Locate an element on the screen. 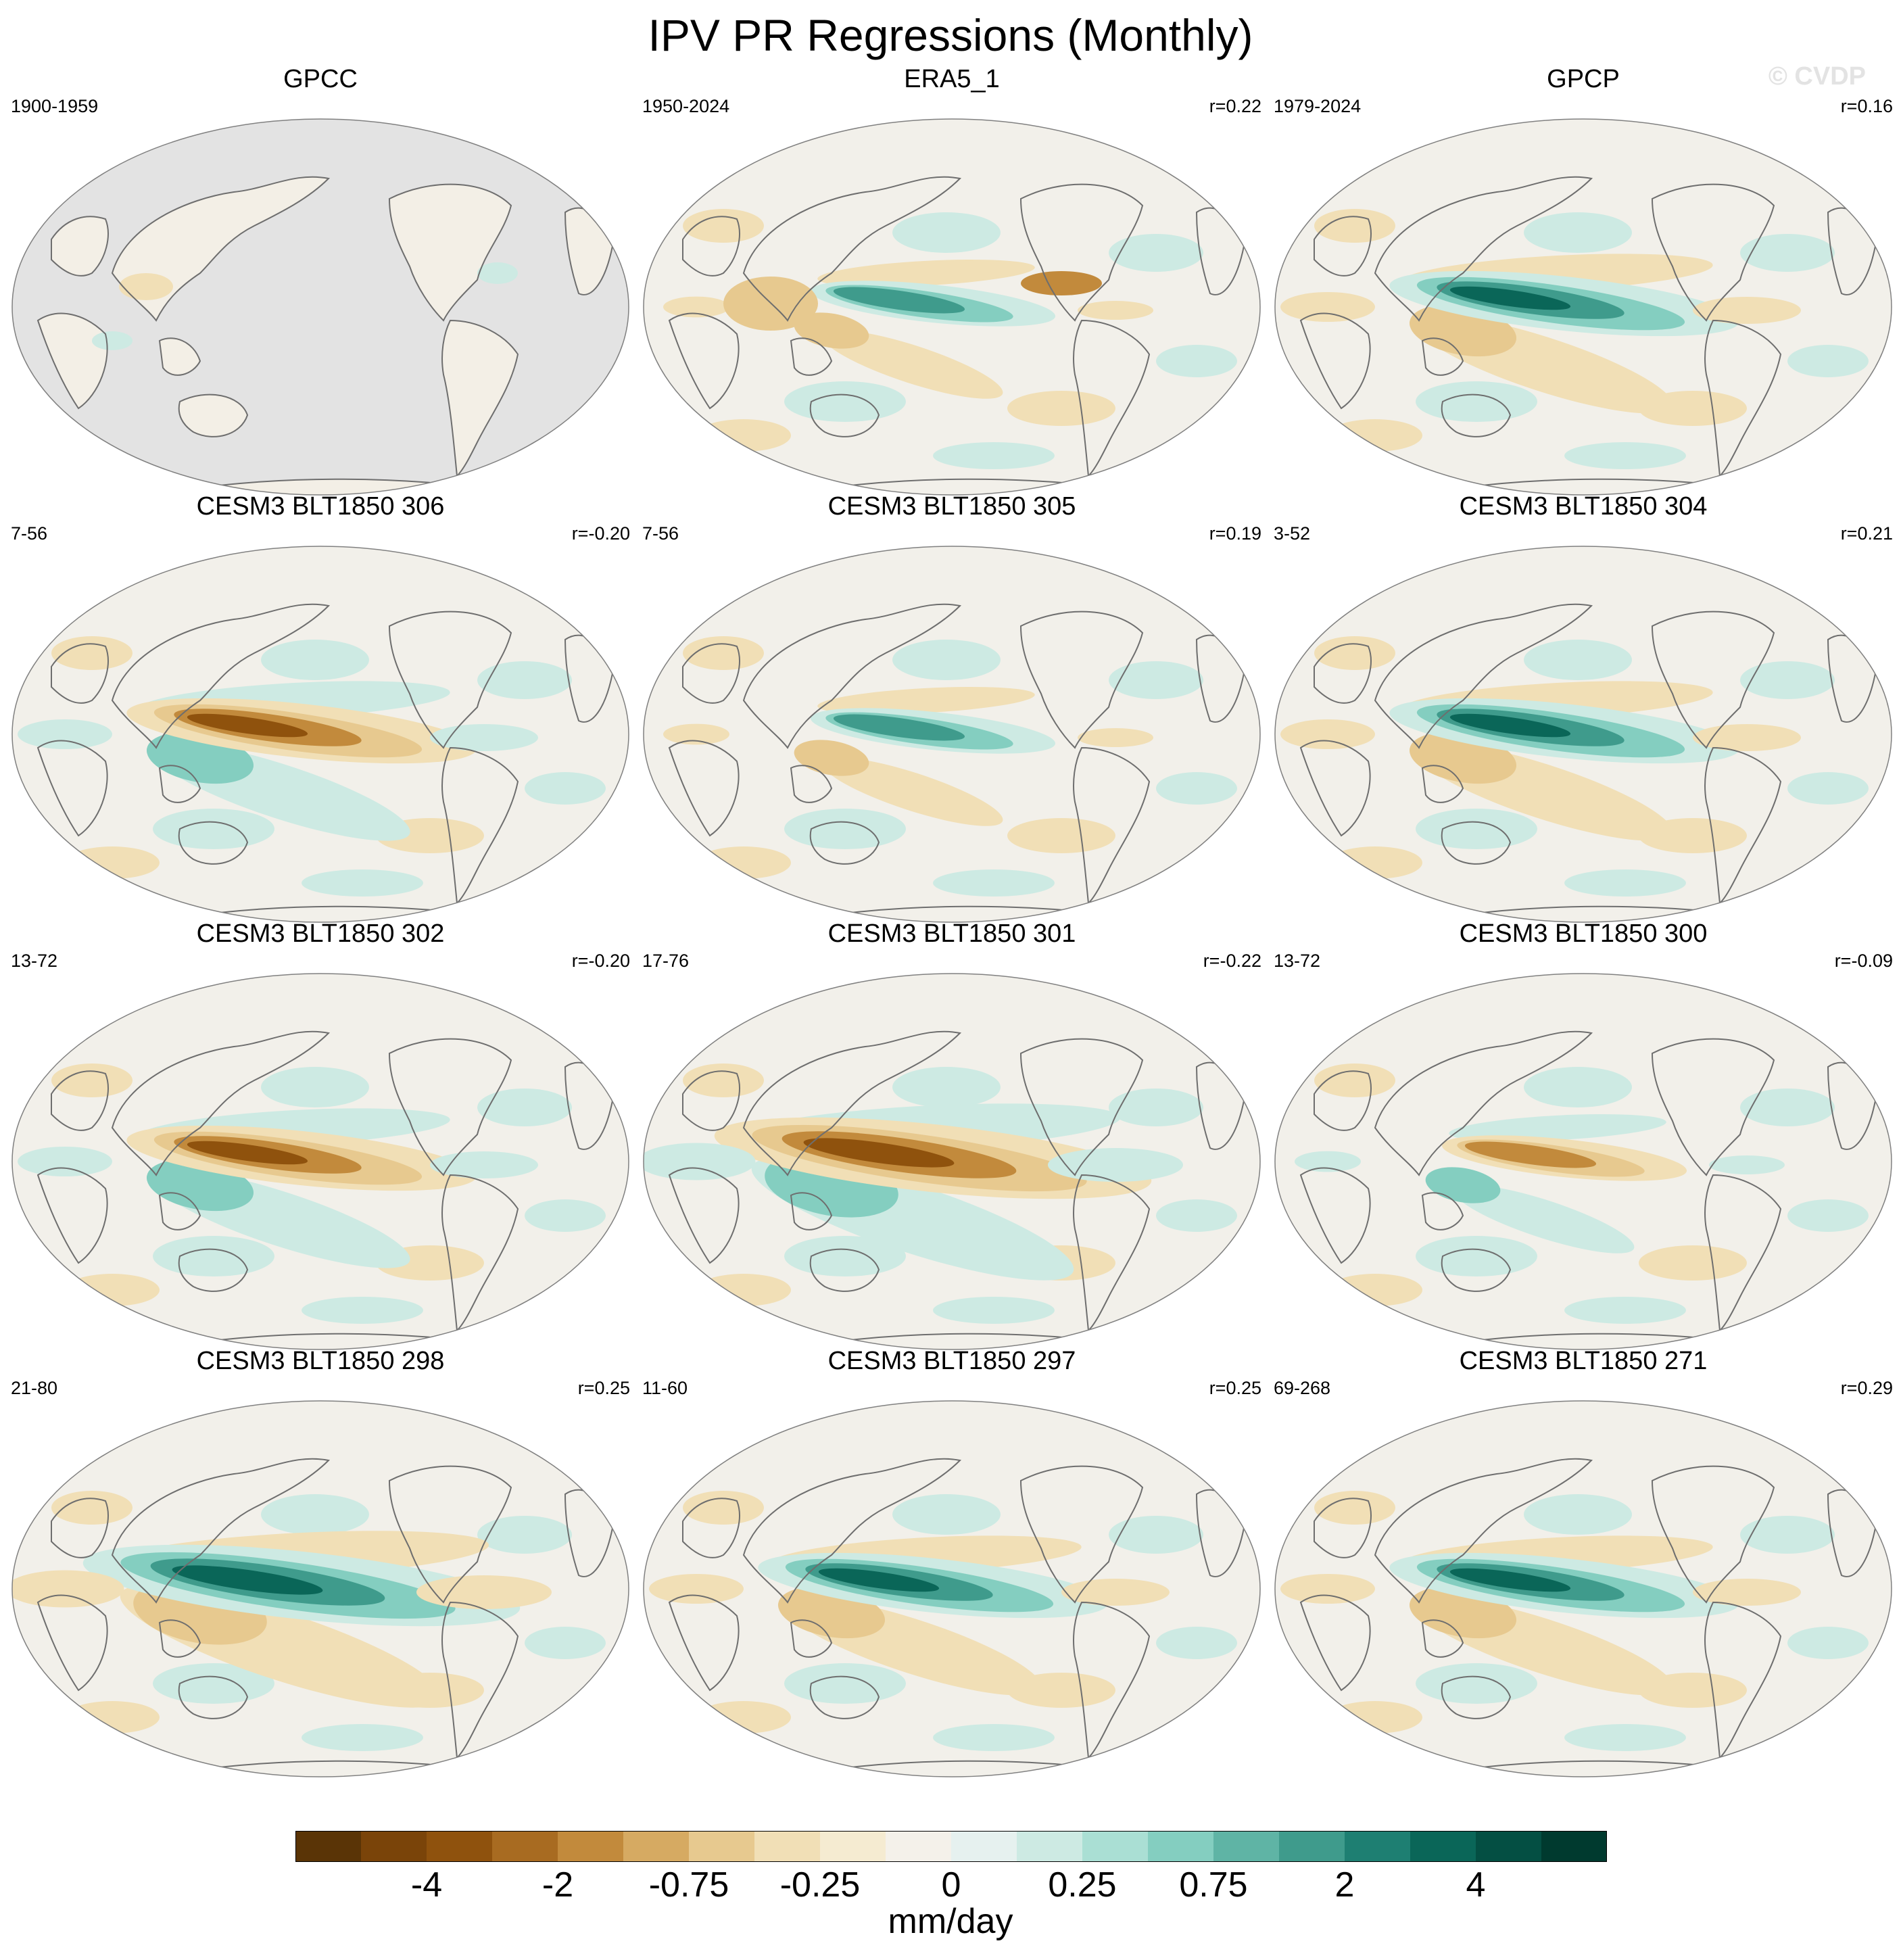  panel-title: CESM3 BLT1850 298 is located at coordinates (320, 1361).